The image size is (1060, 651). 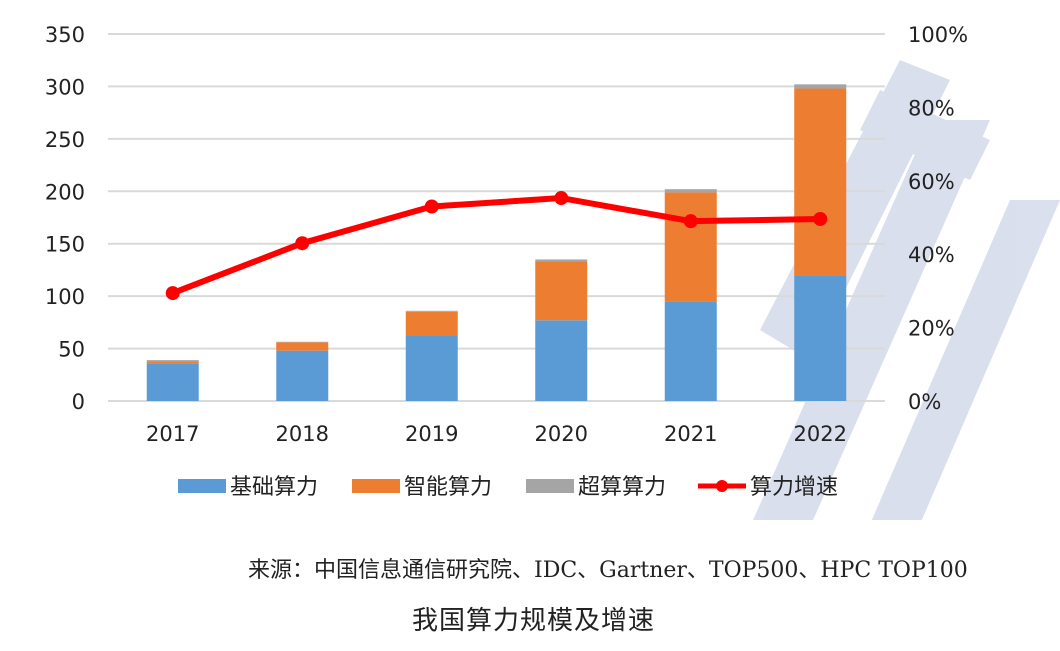 What do you see at coordinates (508, 487) in the screenshot?
I see `legend: 基础算力 智能算力 超算算力 算力增速` at bounding box center [508, 487].